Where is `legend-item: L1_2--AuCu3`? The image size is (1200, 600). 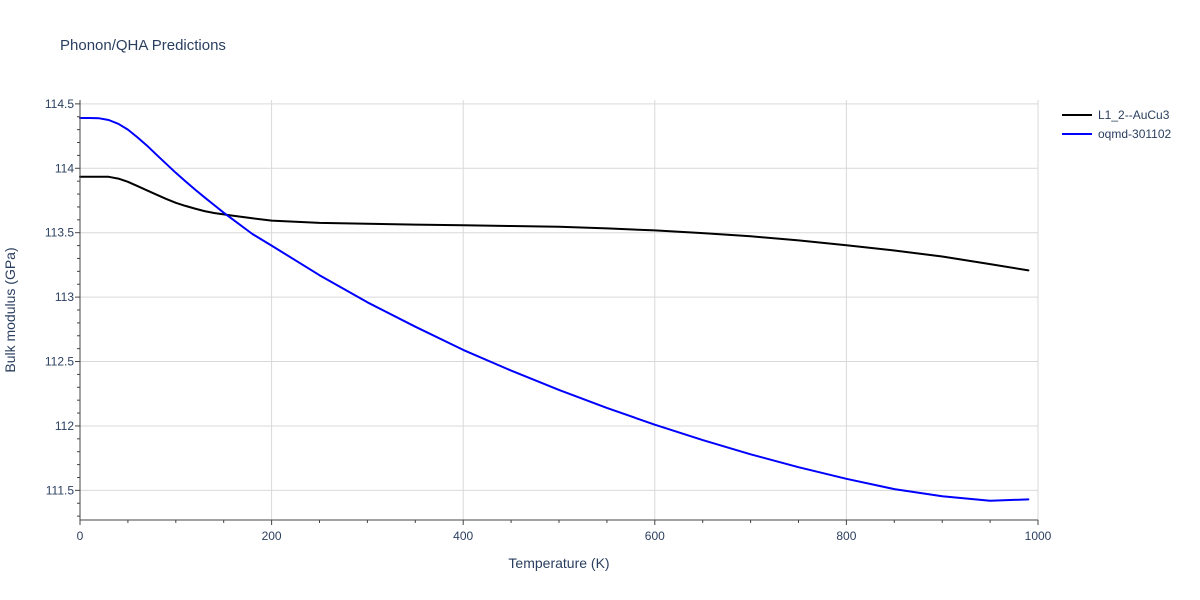 legend-item: L1_2--AuCu3 is located at coordinates (1116, 115).